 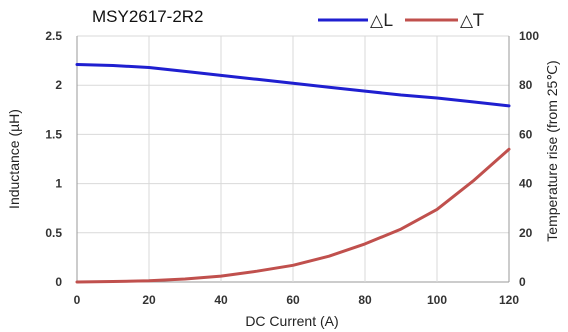 I want to click on legend-label-delta-l: △L, so click(x=381, y=21).